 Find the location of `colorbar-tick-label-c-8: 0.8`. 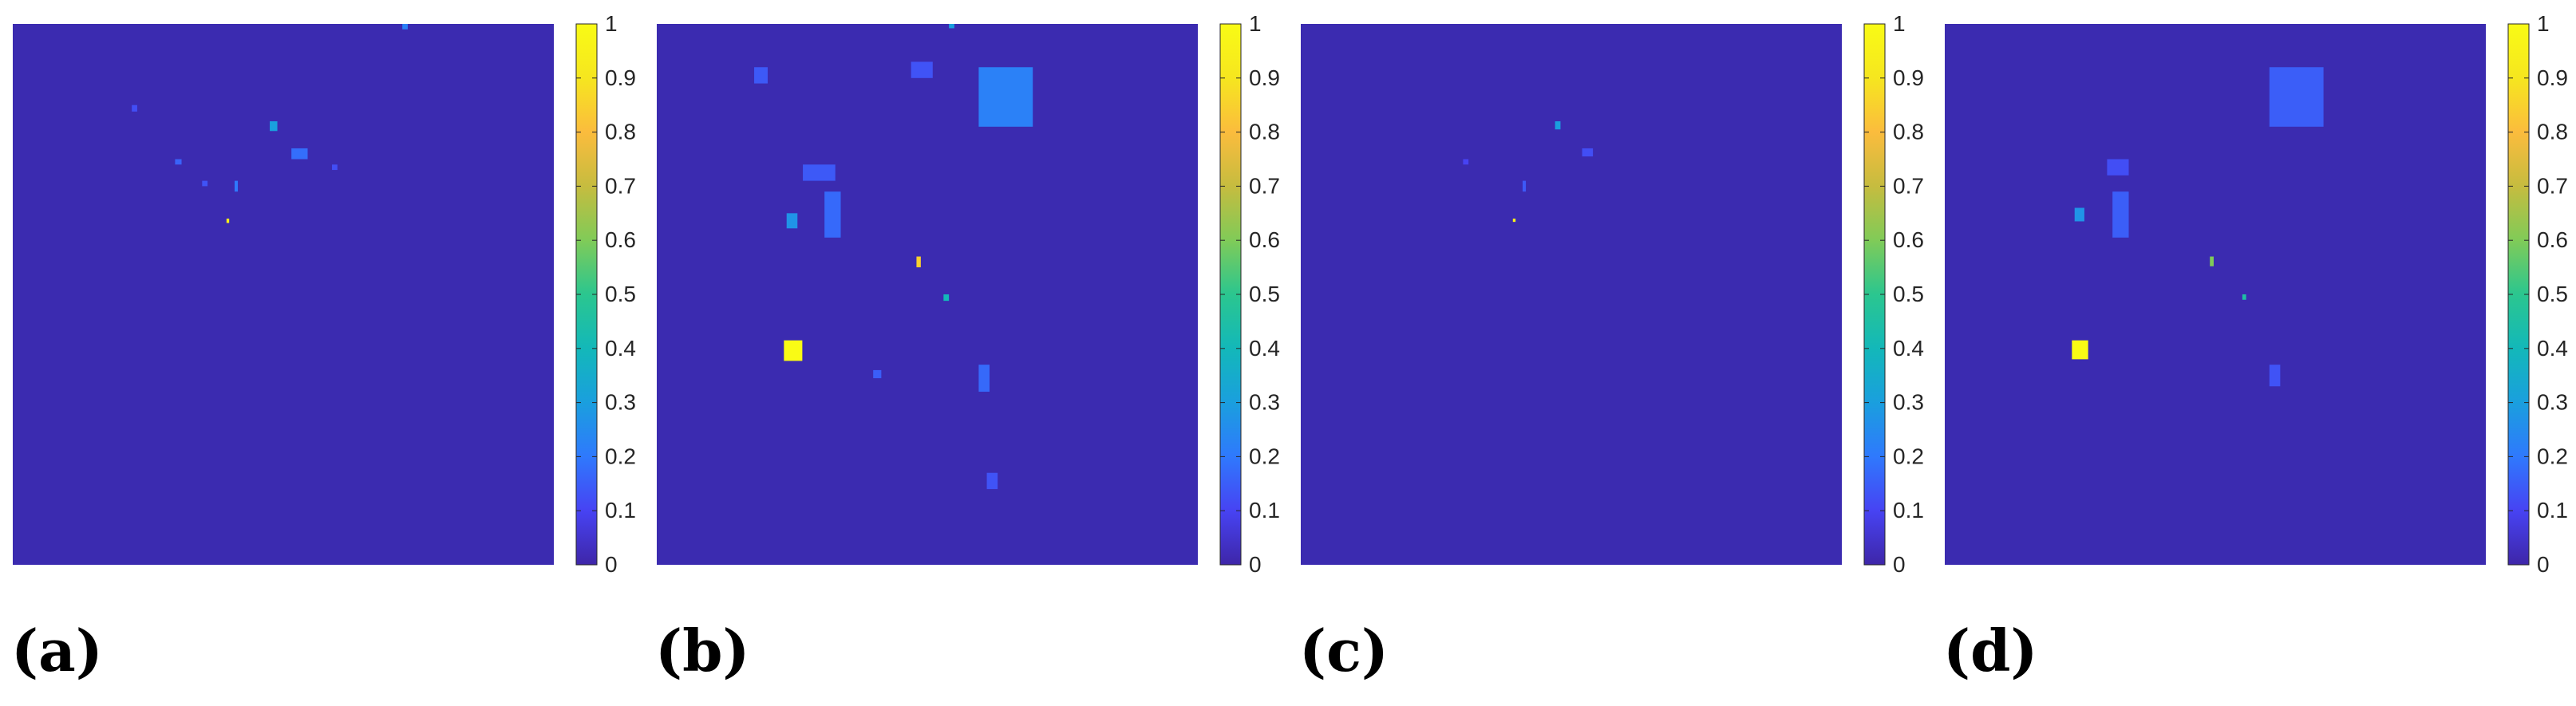

colorbar-tick-label-c-8: 0.8 is located at coordinates (1908, 132).